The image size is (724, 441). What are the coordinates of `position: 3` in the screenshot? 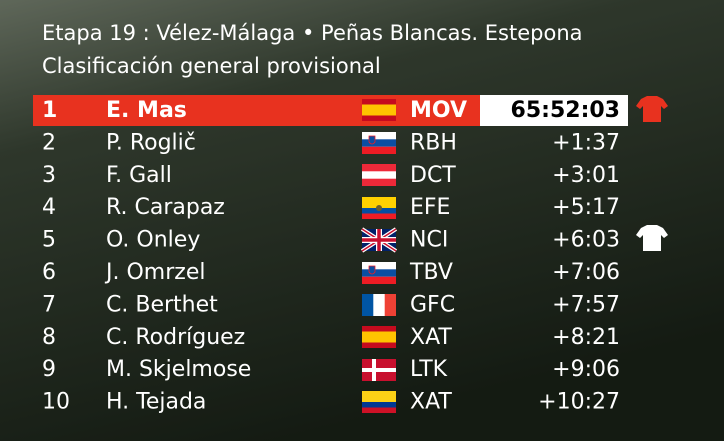 It's located at (49, 175).